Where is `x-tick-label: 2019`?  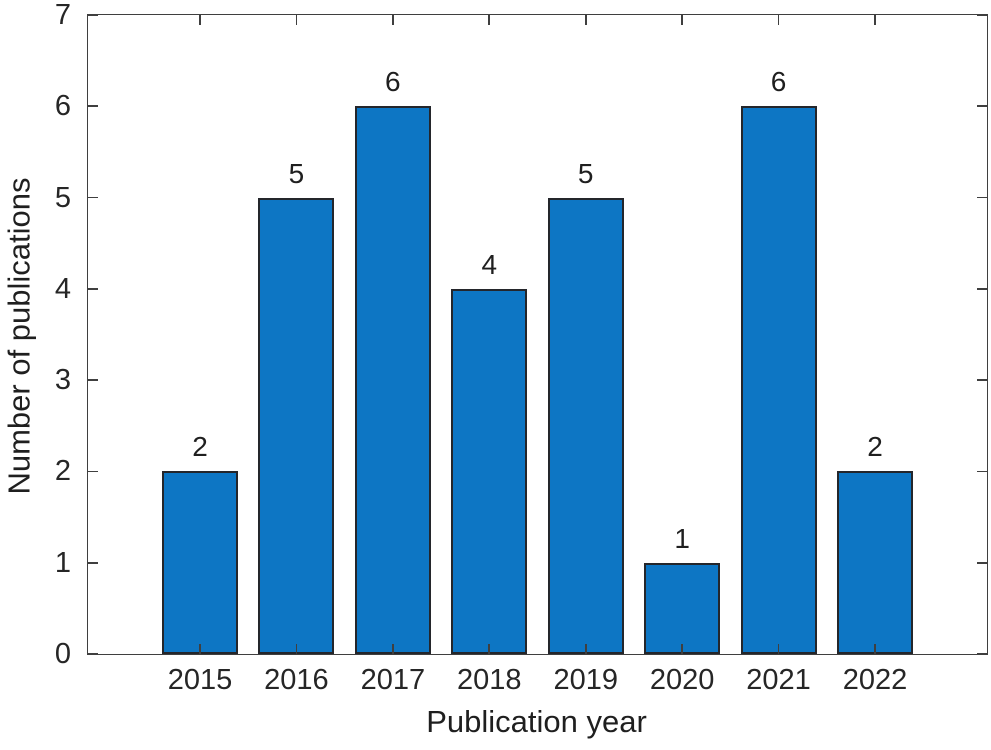 x-tick-label: 2019 is located at coordinates (585, 680).